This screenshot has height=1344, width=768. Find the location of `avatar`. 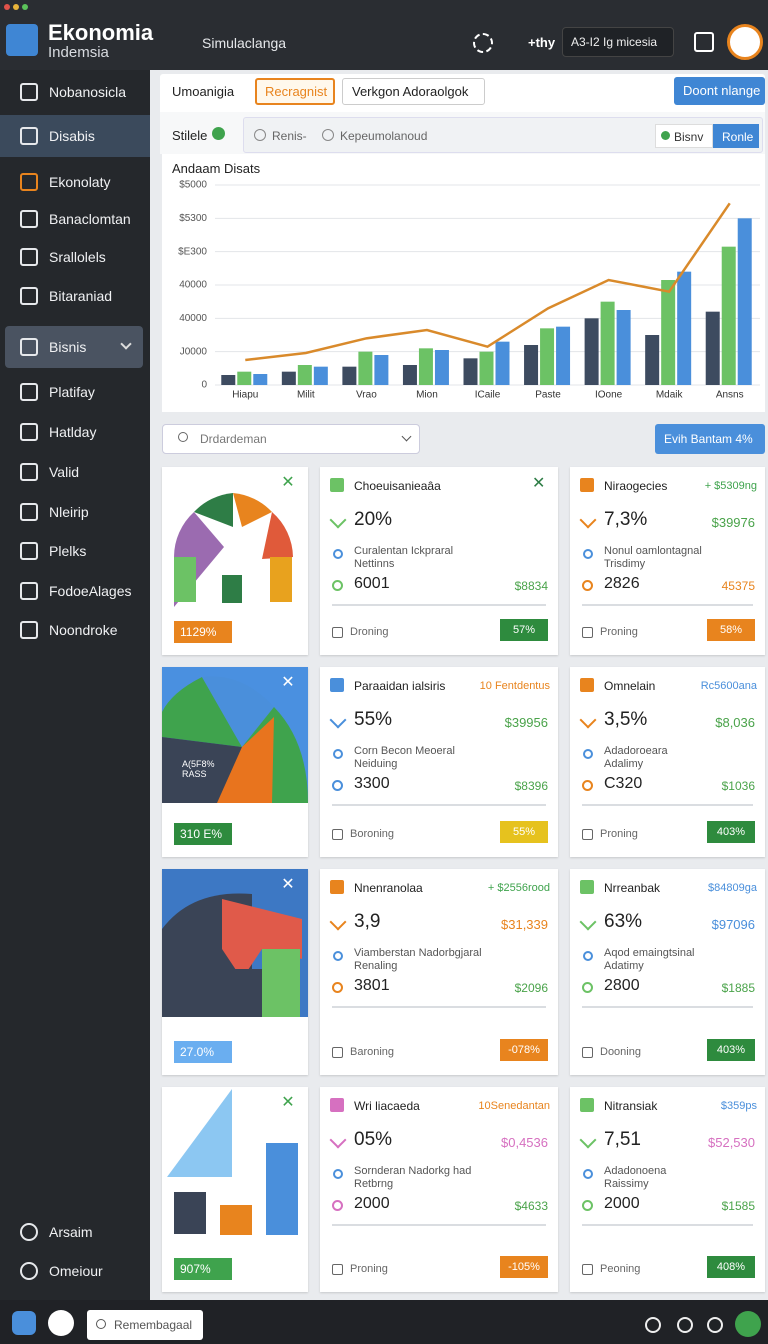

avatar is located at coordinates (745, 42).